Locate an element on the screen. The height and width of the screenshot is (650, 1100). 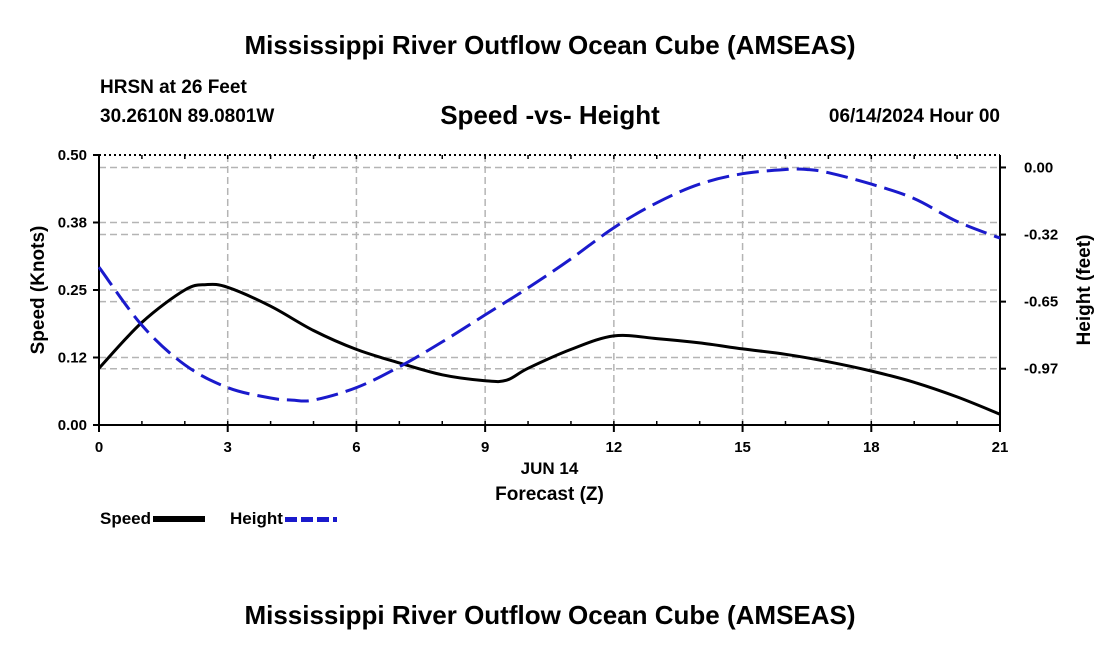
x-tick-label: 21 is located at coordinates (1000, 447).